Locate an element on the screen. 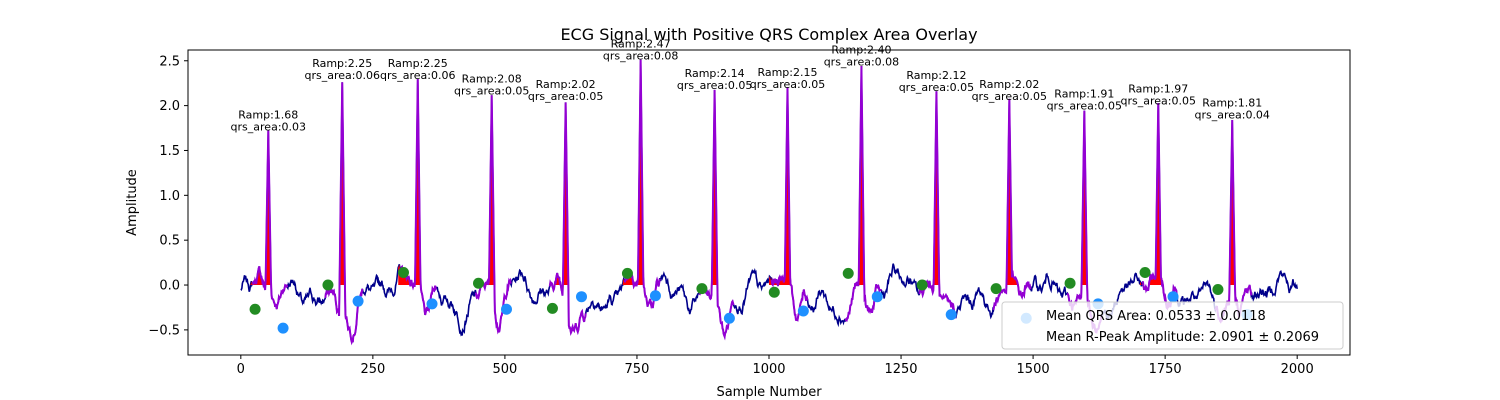  legend-entry-r-peak-amplitude: Mean R-Peak Amplitude: 2.0901 ± 0.2069 is located at coordinates (1182, 337).